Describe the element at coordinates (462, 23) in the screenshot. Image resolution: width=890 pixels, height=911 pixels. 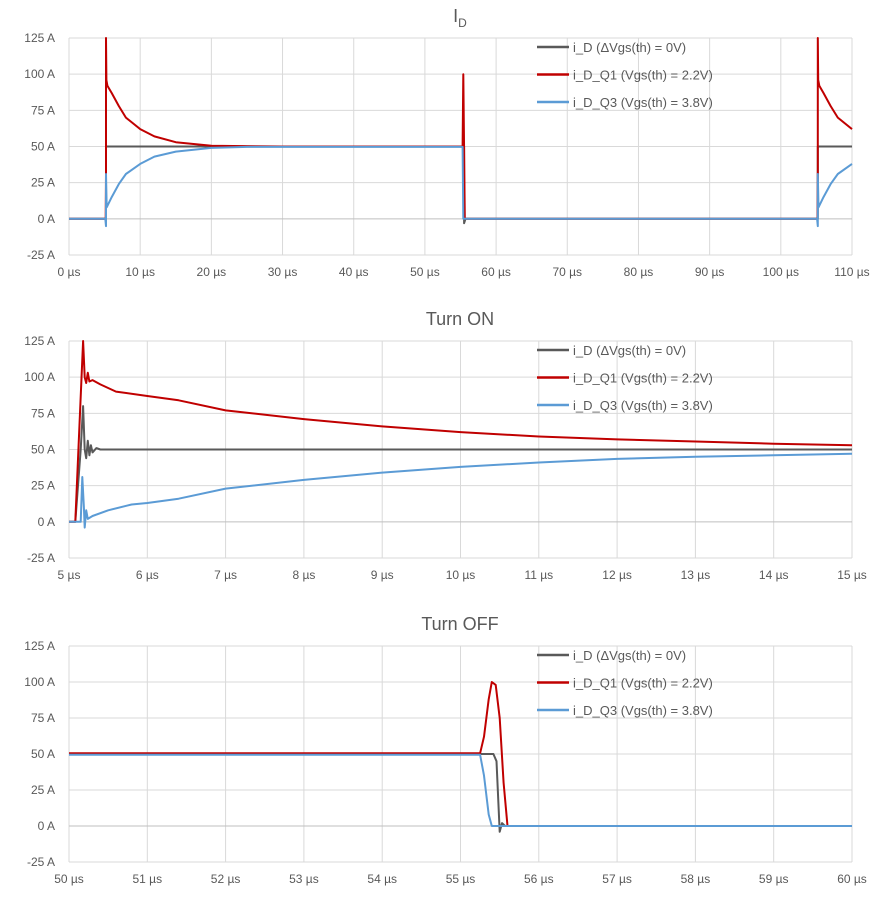
I see `chart-title-subscript: D` at that location.